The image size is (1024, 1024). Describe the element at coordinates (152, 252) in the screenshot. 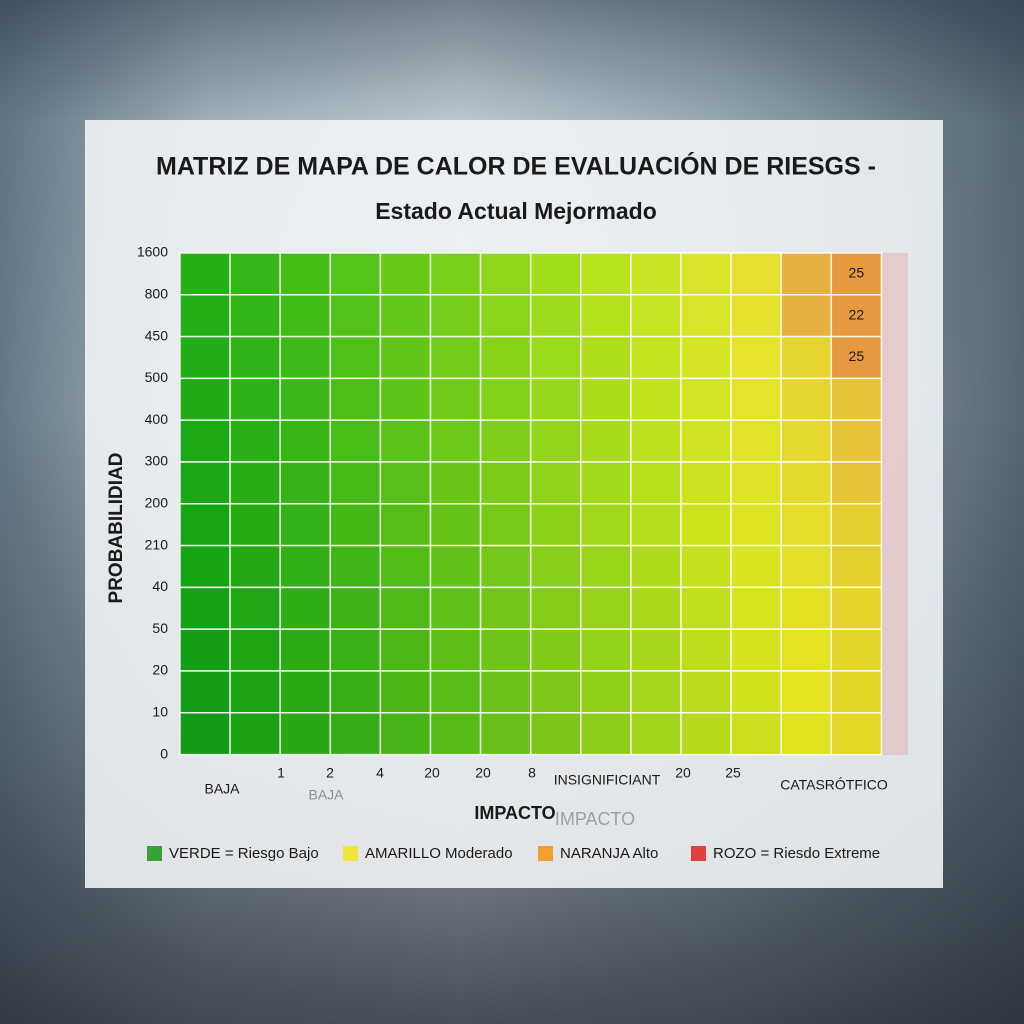

I see `y-tick-label: 1600` at that location.